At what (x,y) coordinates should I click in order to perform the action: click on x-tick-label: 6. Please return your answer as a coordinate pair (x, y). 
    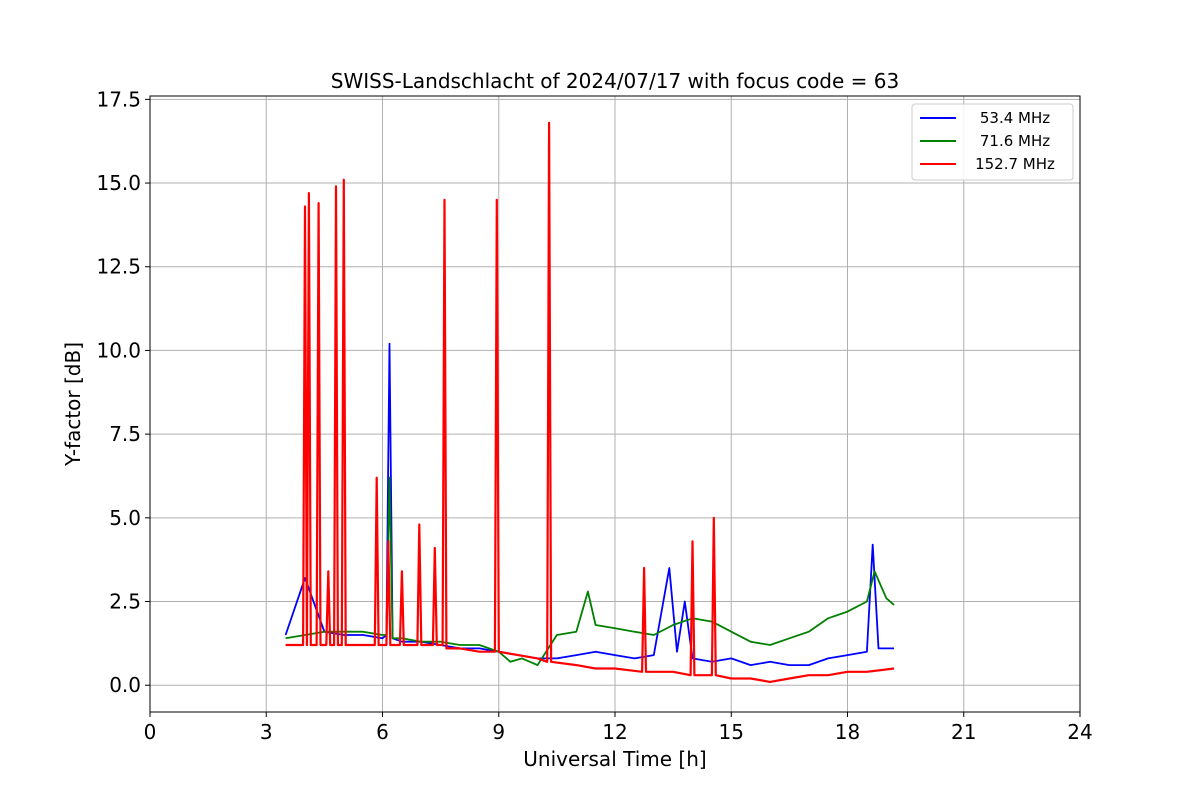
    Looking at the image, I should click on (382, 732).